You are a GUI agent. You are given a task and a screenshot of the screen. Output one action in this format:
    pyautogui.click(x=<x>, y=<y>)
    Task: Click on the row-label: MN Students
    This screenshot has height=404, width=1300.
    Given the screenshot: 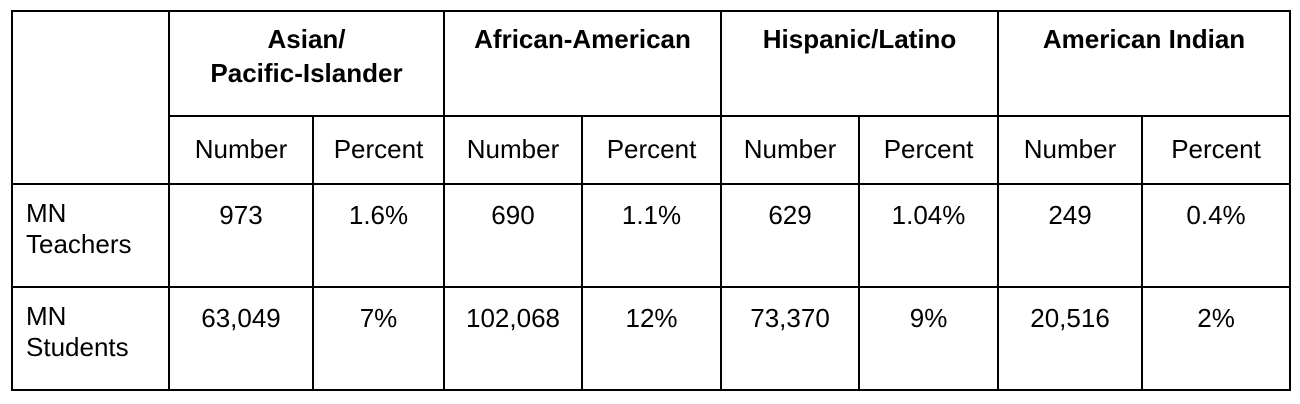 What is the action you would take?
    pyautogui.click(x=90, y=338)
    